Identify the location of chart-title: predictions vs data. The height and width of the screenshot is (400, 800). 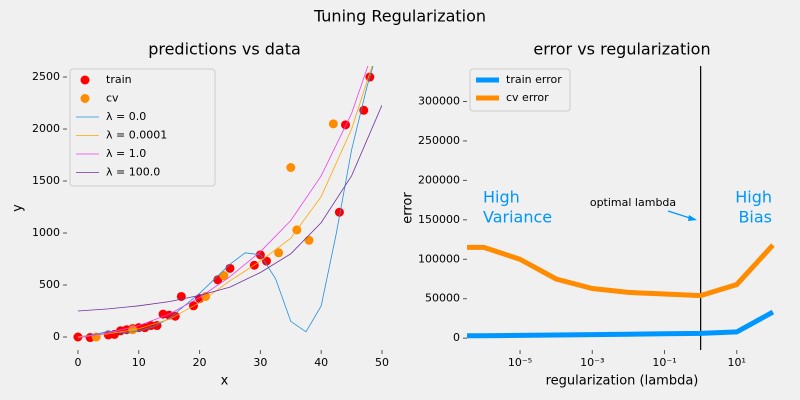
(224, 49).